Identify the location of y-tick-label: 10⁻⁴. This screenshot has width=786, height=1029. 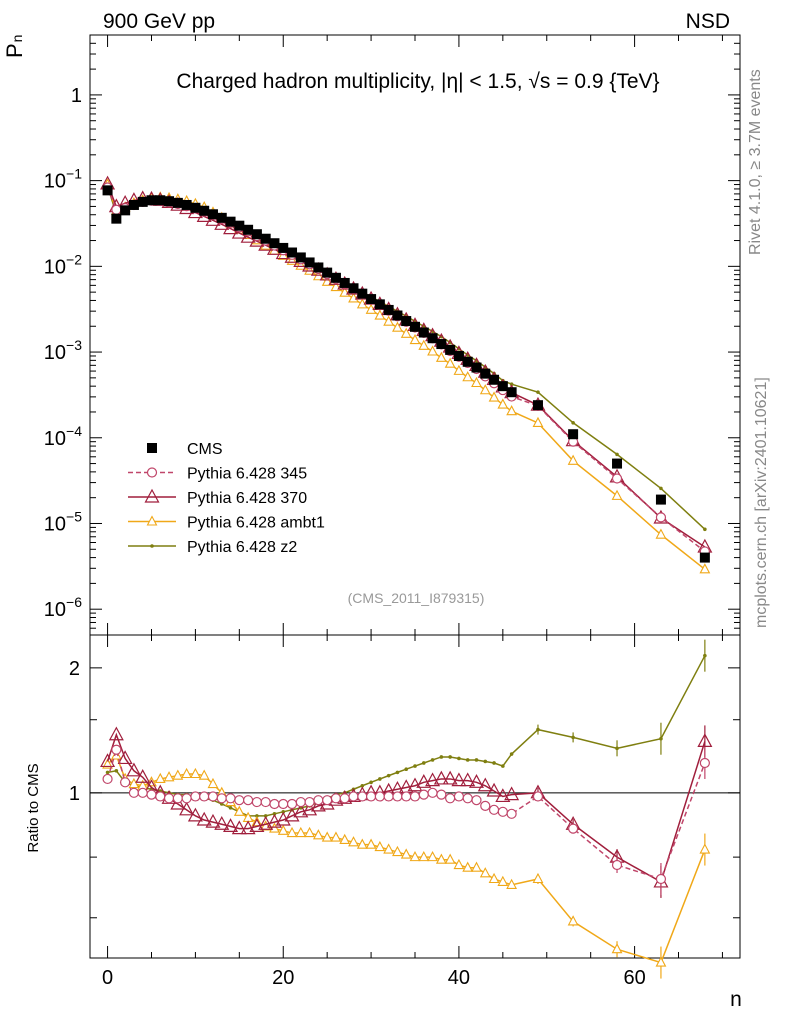
(63, 436).